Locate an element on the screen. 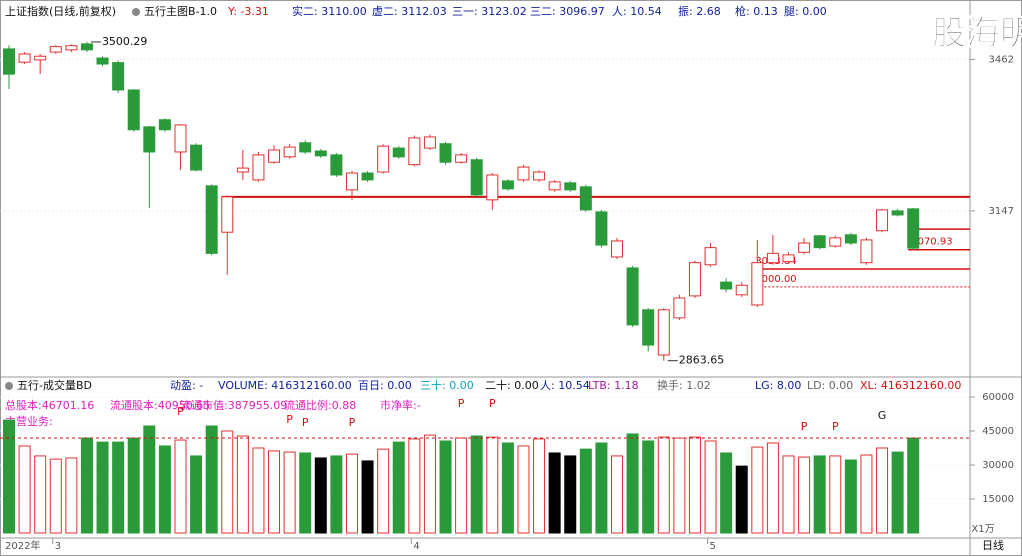 The image size is (1022, 556). x-tick-label: 5 is located at coordinates (713, 546).